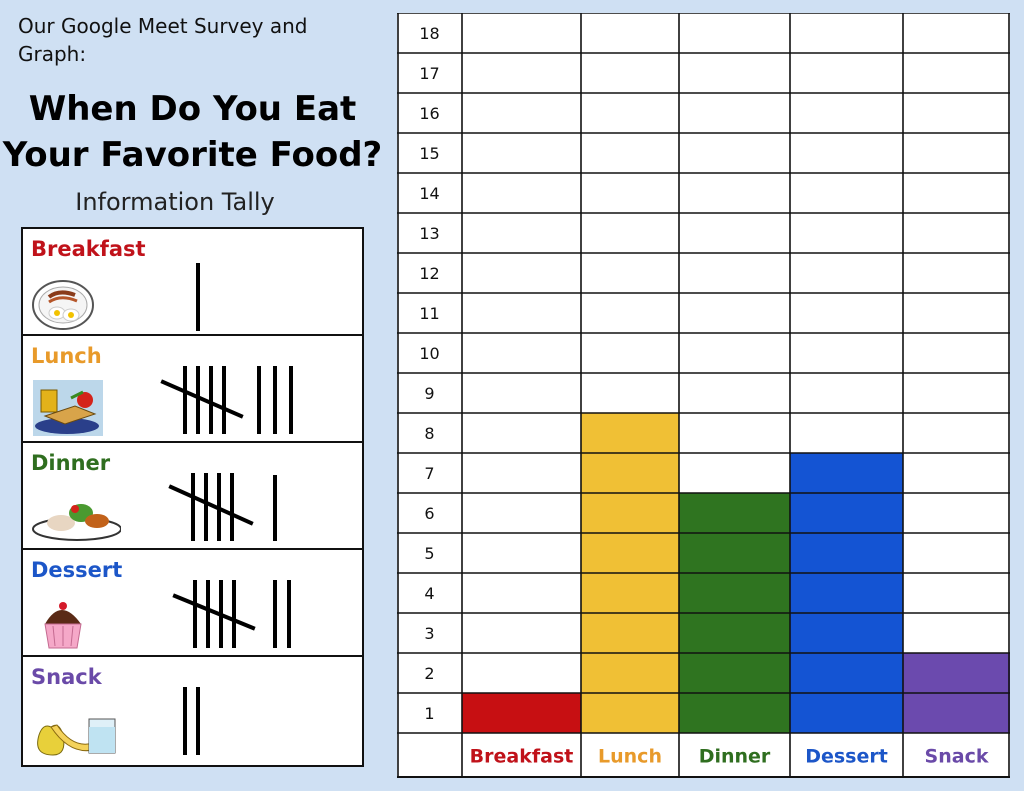 The height and width of the screenshot is (791, 1024). What do you see at coordinates (846, 757) in the screenshot?
I see `x-tick-label-dessert: Dessert` at bounding box center [846, 757].